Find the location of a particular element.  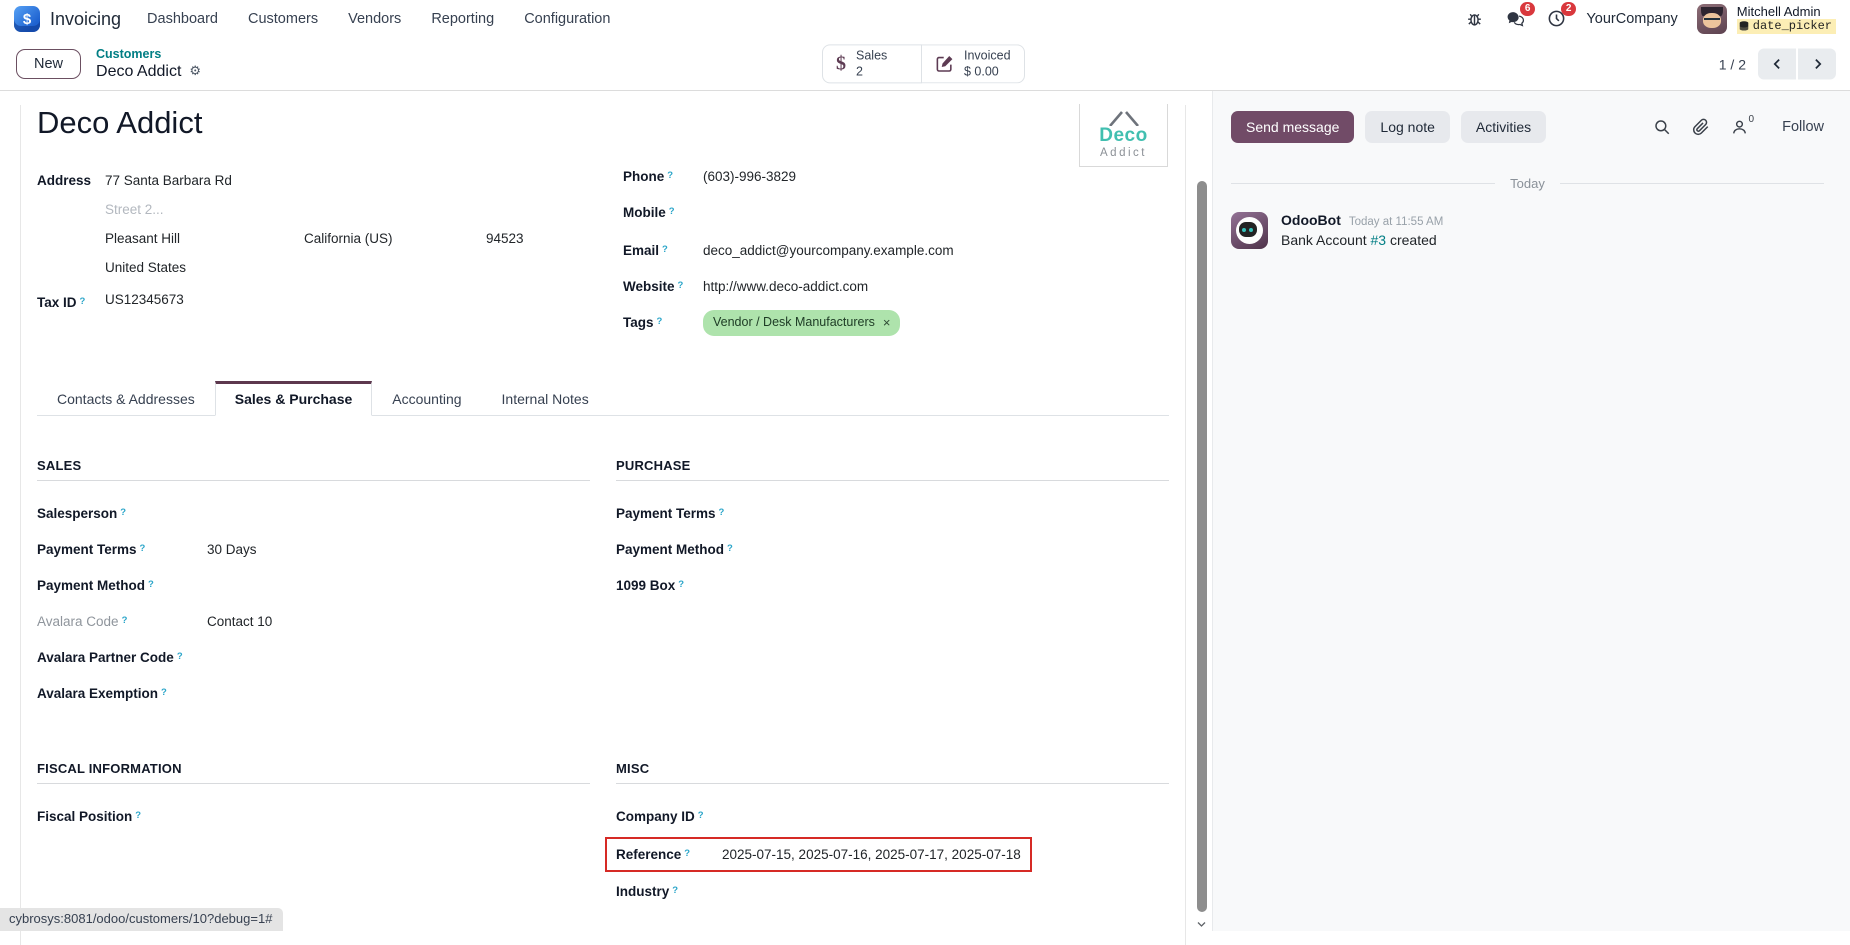

purchase-payment-terms-label: Payment Terms is located at coordinates (666, 513).